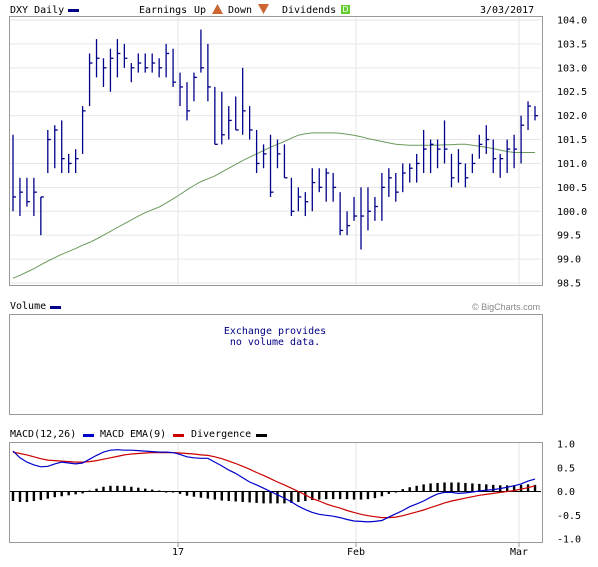 The width and height of the screenshot is (598, 567). What do you see at coordinates (566, 445) in the screenshot?
I see `macd-tick-label: 1.0` at bounding box center [566, 445].